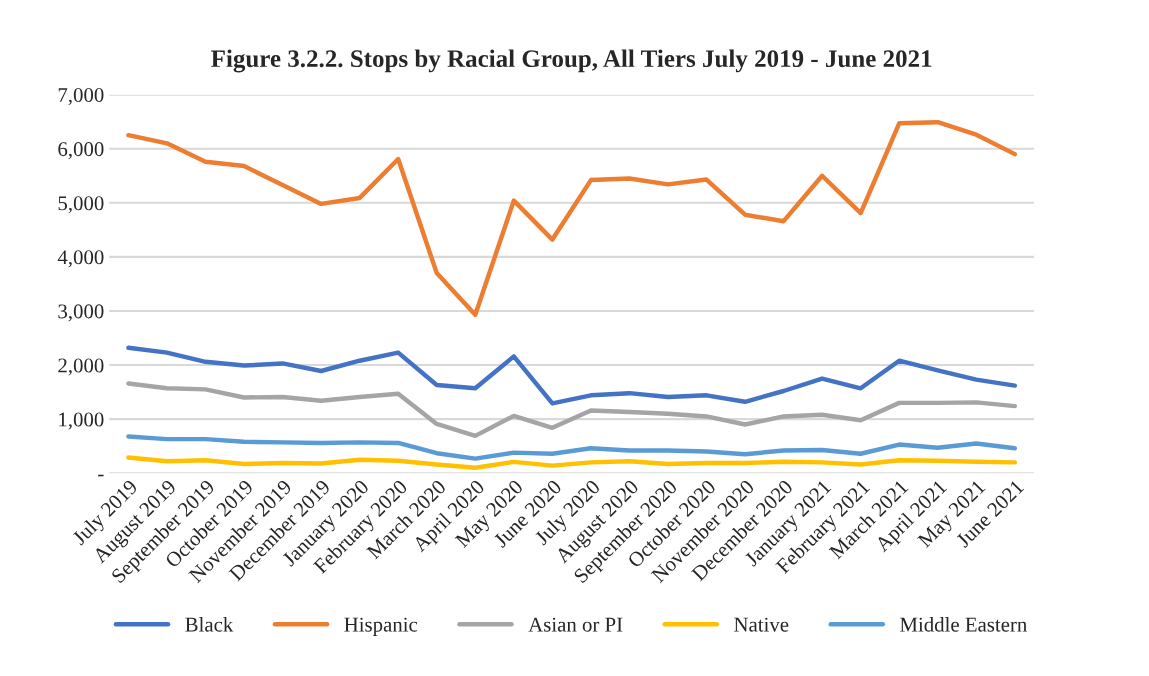 The image size is (1149, 676). What do you see at coordinates (571, 61) in the screenshot?
I see `chart-title: Figure 3.2.2. Stops by Racial Group, All Tiers July 2019 - June 2021` at bounding box center [571, 61].